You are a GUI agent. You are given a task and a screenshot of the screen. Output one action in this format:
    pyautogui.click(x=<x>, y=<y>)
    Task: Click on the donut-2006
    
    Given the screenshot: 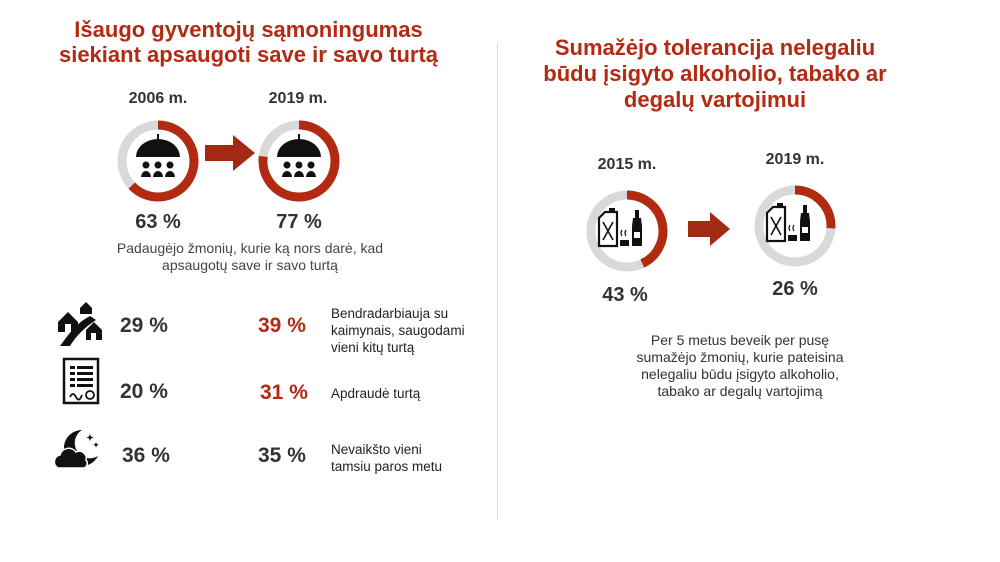 What is the action you would take?
    pyautogui.click(x=158, y=161)
    